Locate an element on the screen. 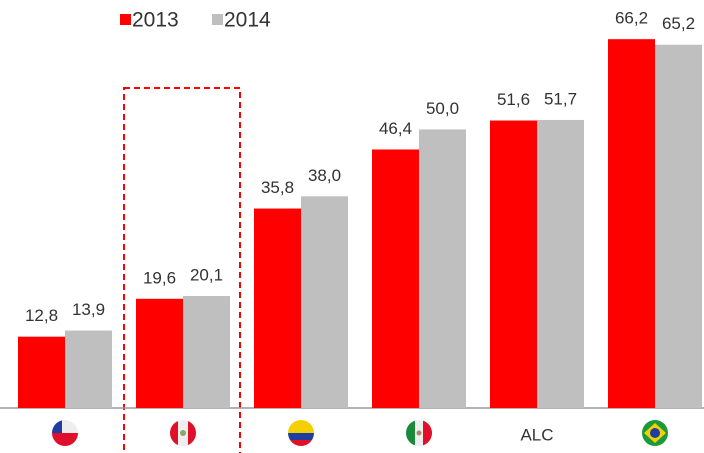 The width and height of the screenshot is (704, 453). value-label: 66,2 is located at coordinates (631, 18).